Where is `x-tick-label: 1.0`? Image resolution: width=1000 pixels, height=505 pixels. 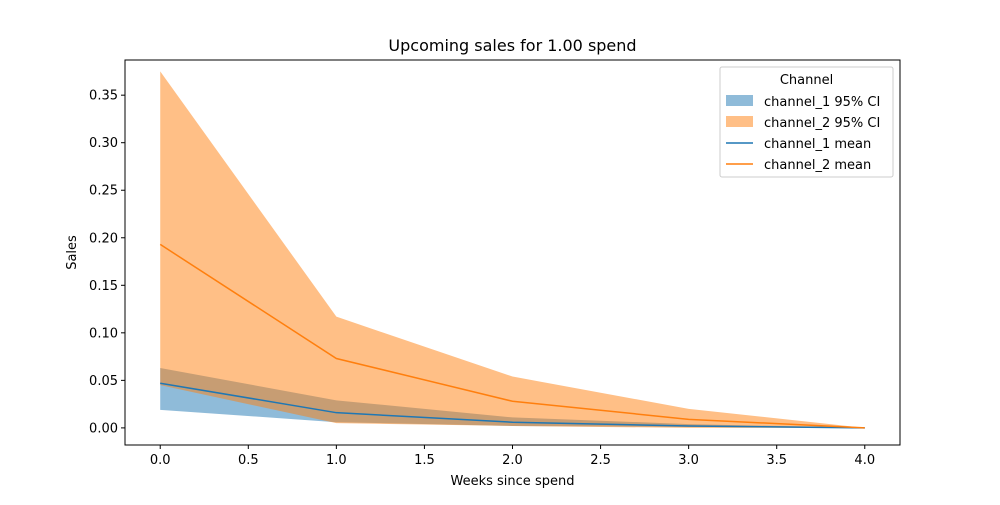
x-tick-label: 1.0 is located at coordinates (336, 460).